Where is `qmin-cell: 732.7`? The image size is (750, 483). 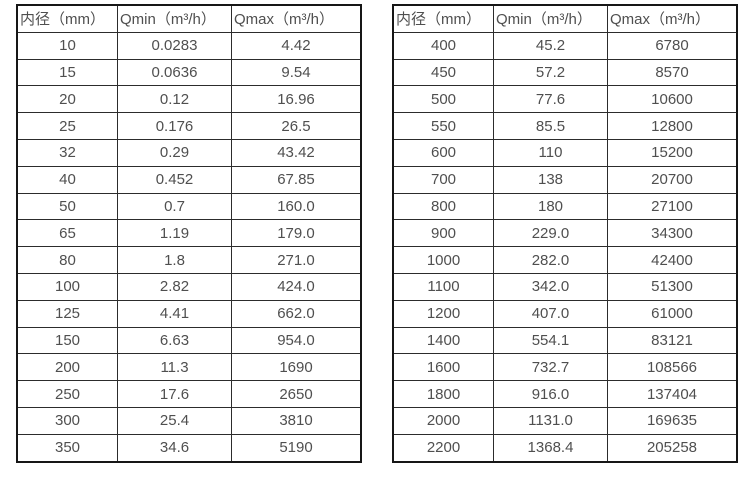 qmin-cell: 732.7 is located at coordinates (550, 367).